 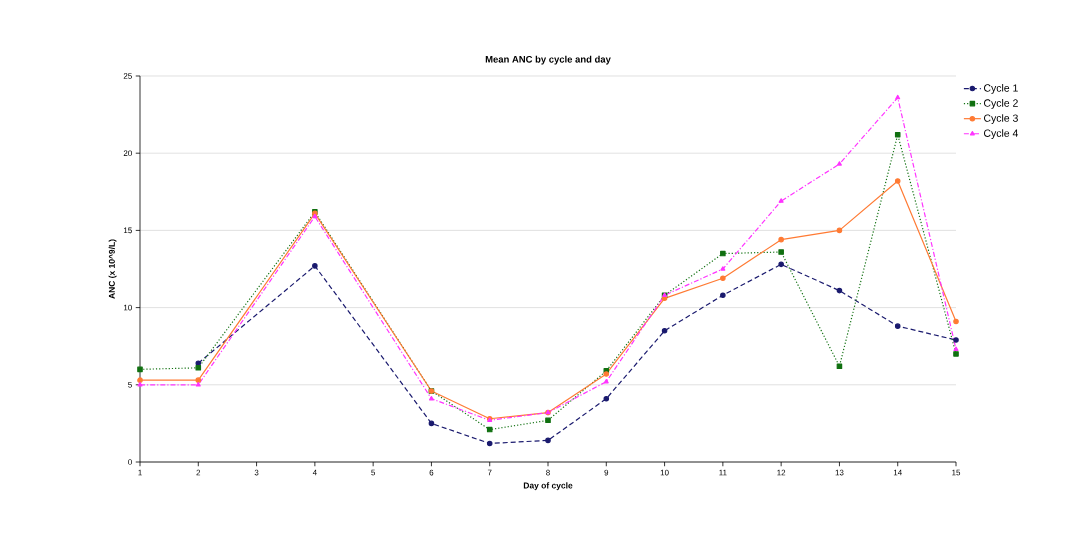 What do you see at coordinates (548, 486) in the screenshot?
I see `x-axis-title: Day of cycle` at bounding box center [548, 486].